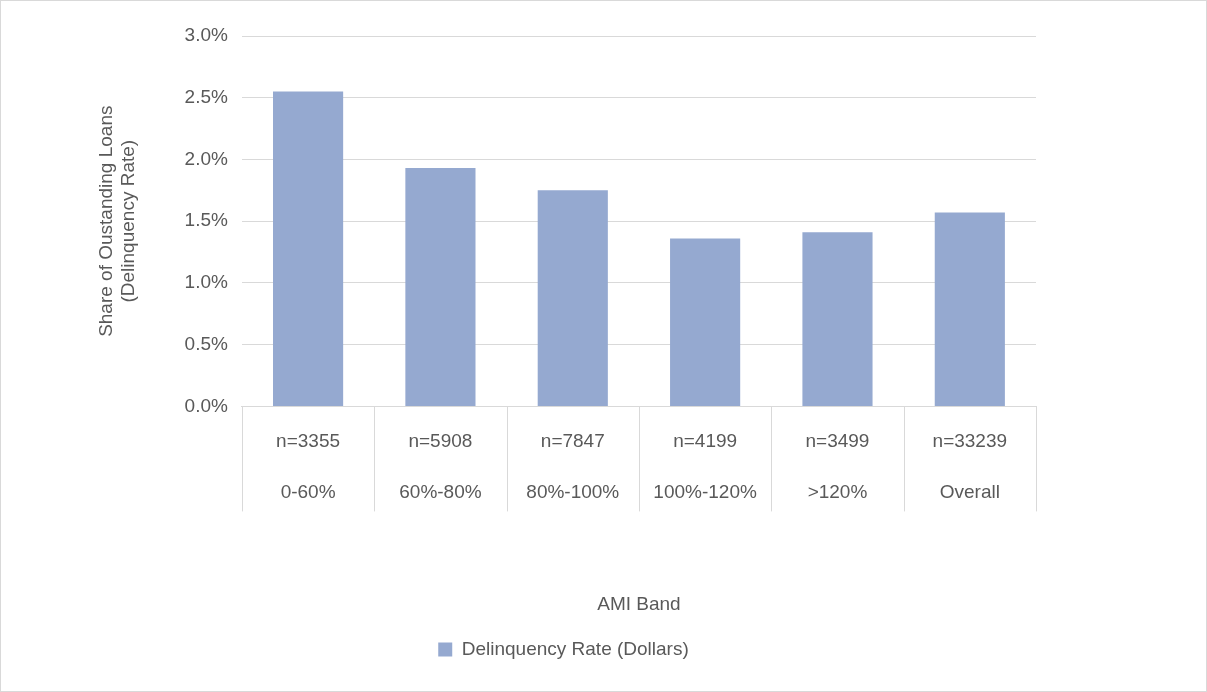  Describe the element at coordinates (970, 440) in the screenshot. I see `text: n=33239` at that location.